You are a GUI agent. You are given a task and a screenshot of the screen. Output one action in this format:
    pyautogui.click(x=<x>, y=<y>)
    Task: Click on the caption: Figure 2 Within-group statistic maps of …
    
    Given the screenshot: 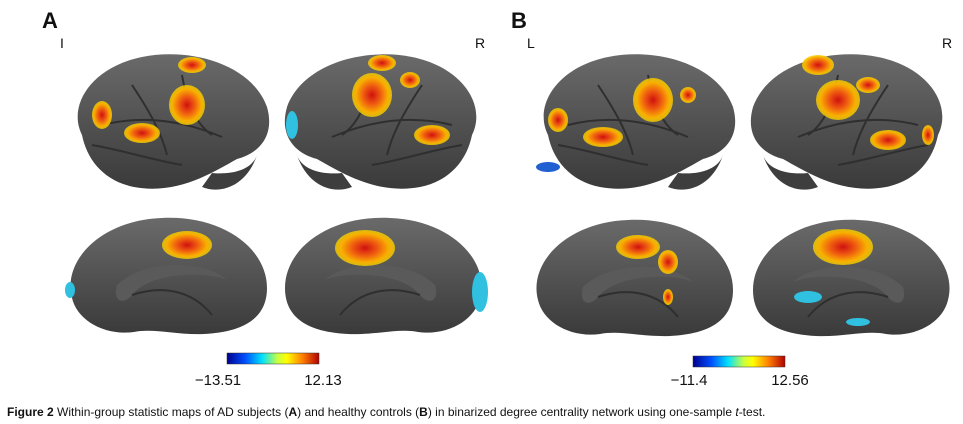 What is the action you would take?
    pyautogui.click(x=386, y=412)
    